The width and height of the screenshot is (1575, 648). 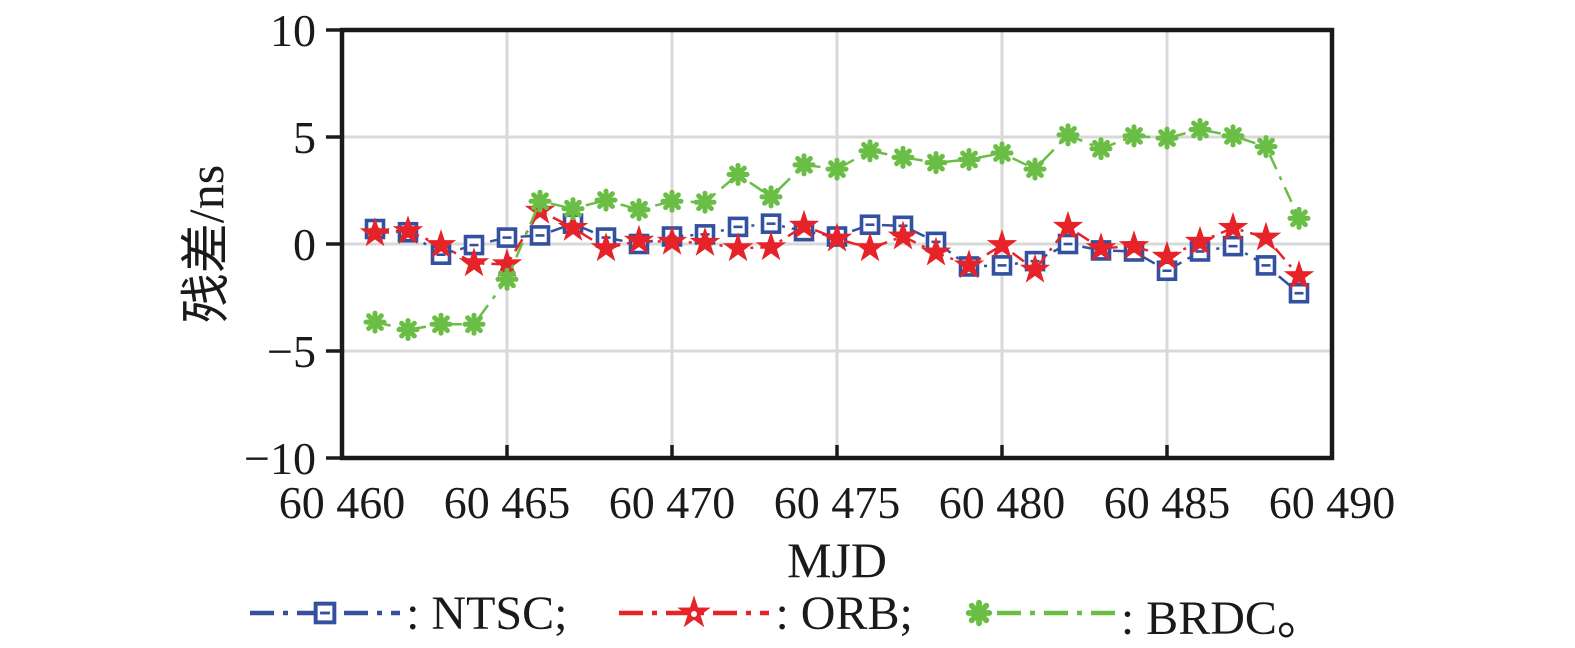 I want to click on x-tick-label: 60 470, so click(x=672, y=502).